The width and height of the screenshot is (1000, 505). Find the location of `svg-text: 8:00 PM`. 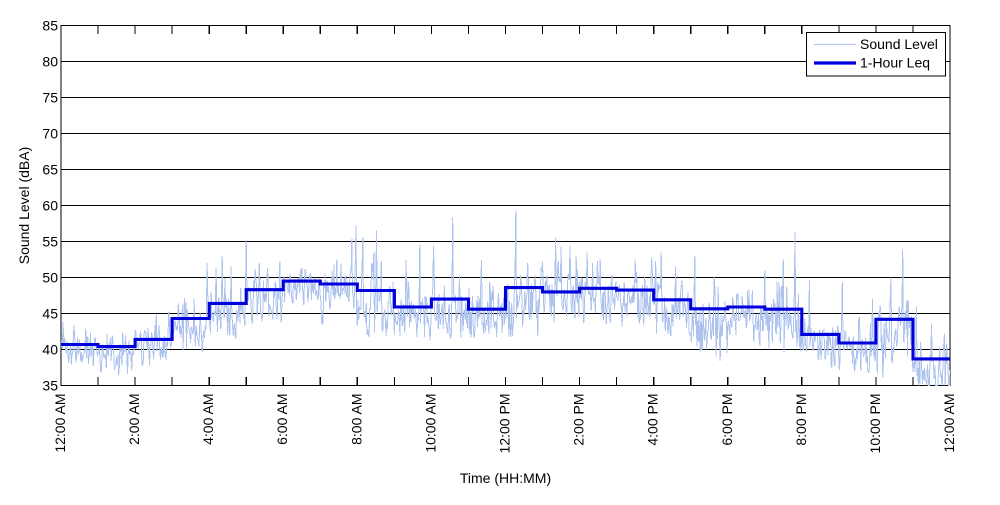

svg-text: 8:00 PM is located at coordinates (801, 420).